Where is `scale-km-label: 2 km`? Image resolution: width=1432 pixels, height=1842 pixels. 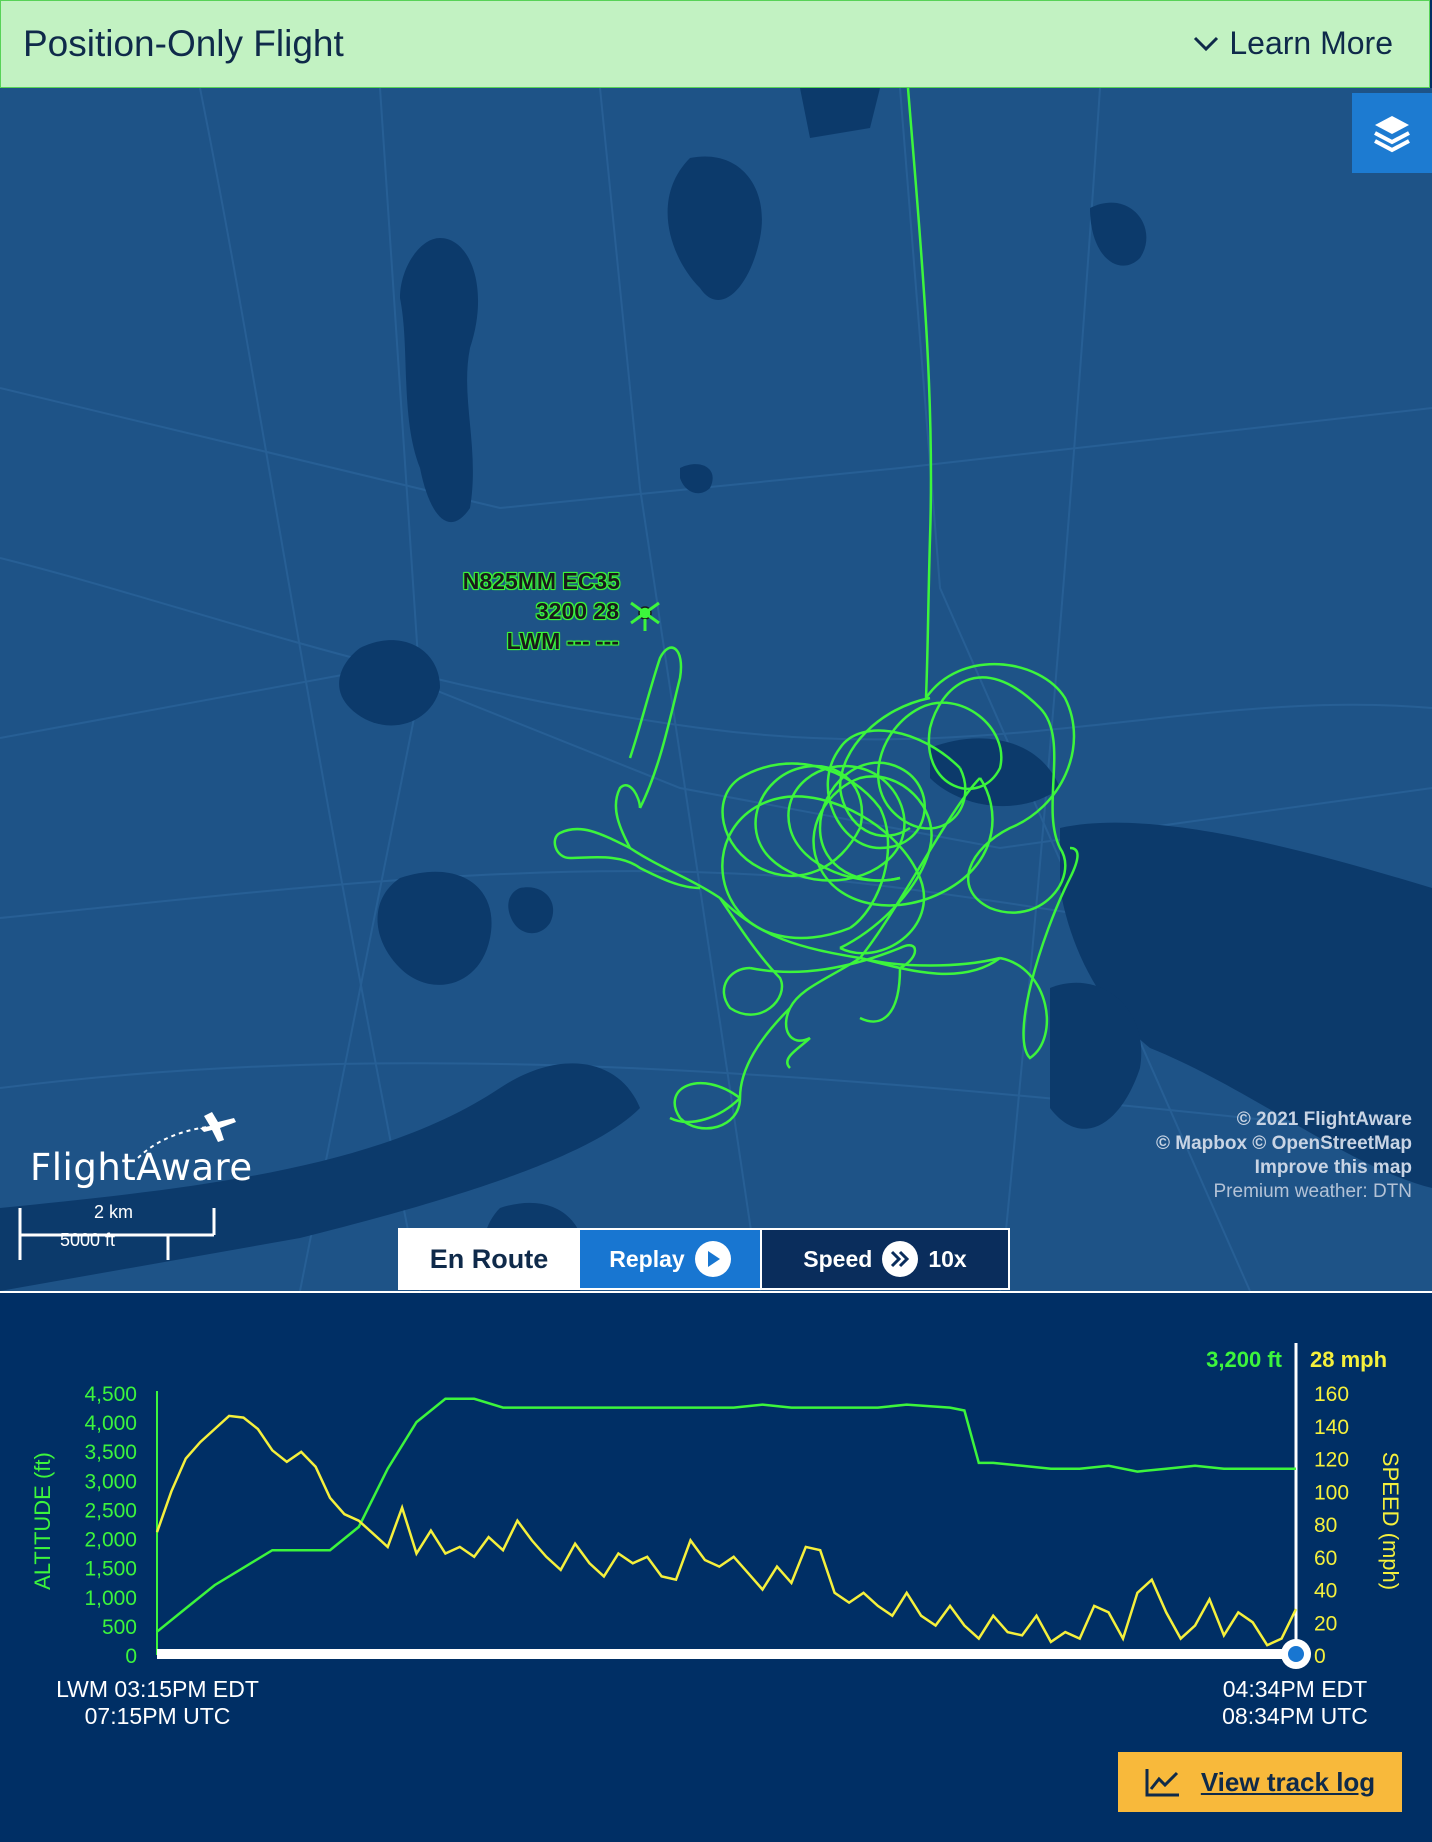
scale-km-label: 2 km is located at coordinates (114, 1212).